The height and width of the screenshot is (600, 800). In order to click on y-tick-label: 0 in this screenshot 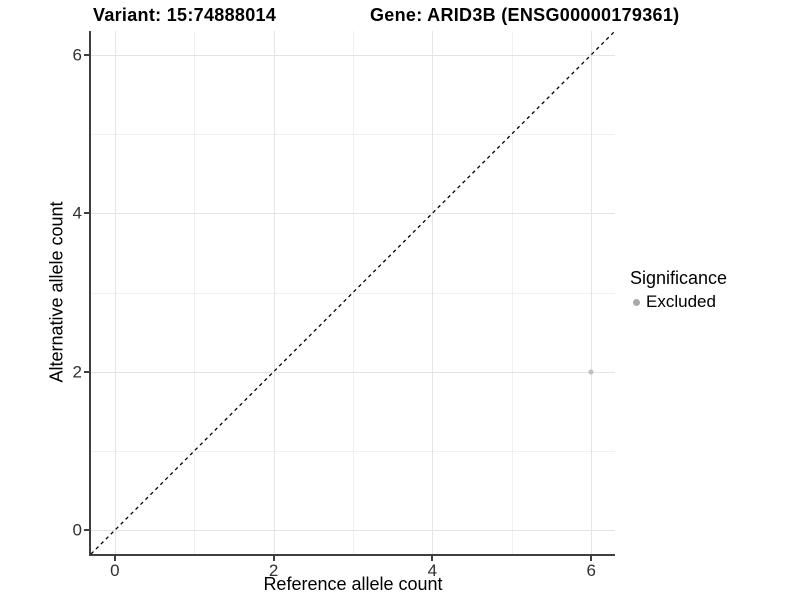, I will do `click(77, 530)`.